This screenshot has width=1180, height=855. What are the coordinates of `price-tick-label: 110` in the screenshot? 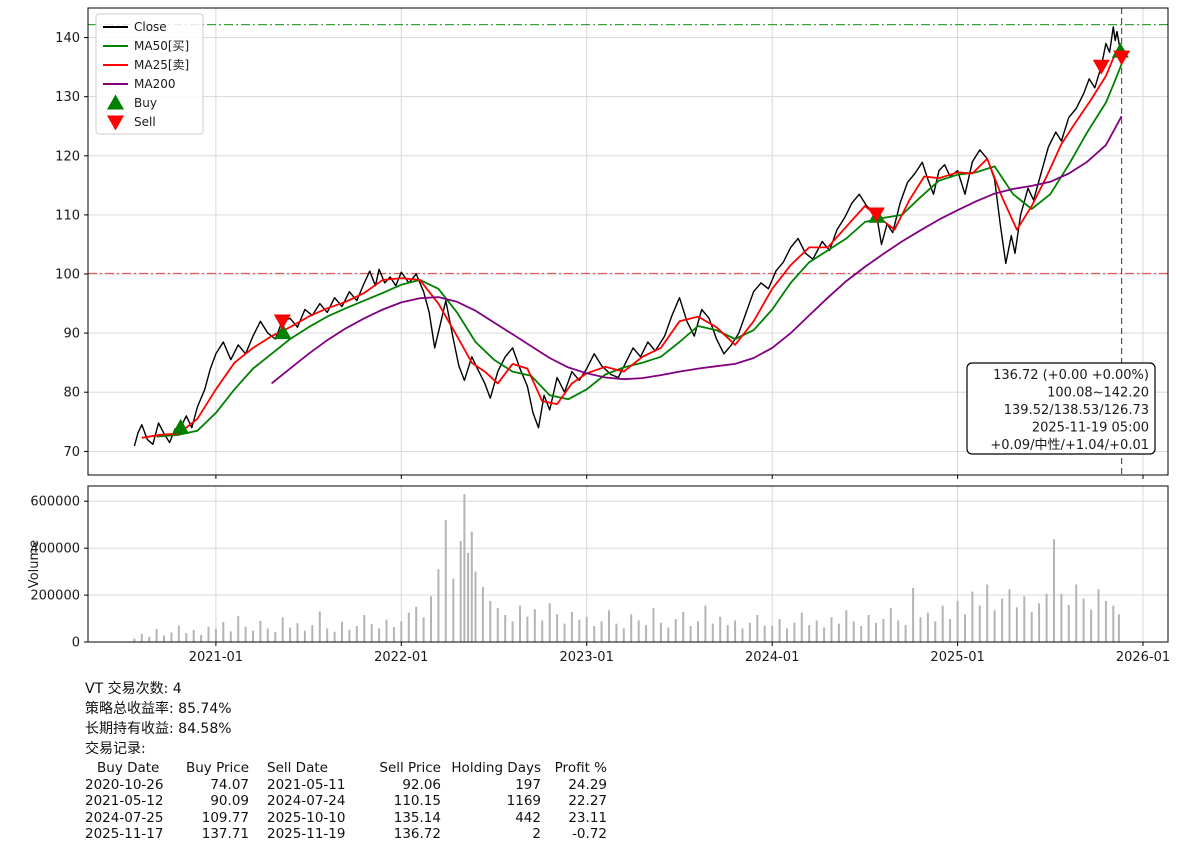 It's located at (67, 215).